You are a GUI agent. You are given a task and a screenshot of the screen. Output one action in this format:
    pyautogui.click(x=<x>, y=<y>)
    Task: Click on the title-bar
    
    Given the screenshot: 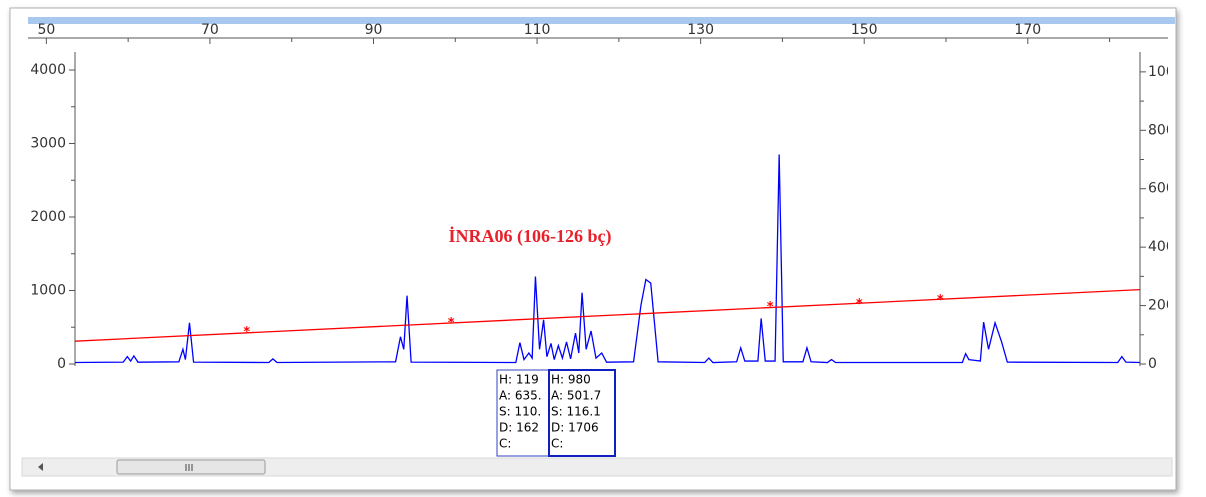 What is the action you would take?
    pyautogui.click(x=601, y=20)
    